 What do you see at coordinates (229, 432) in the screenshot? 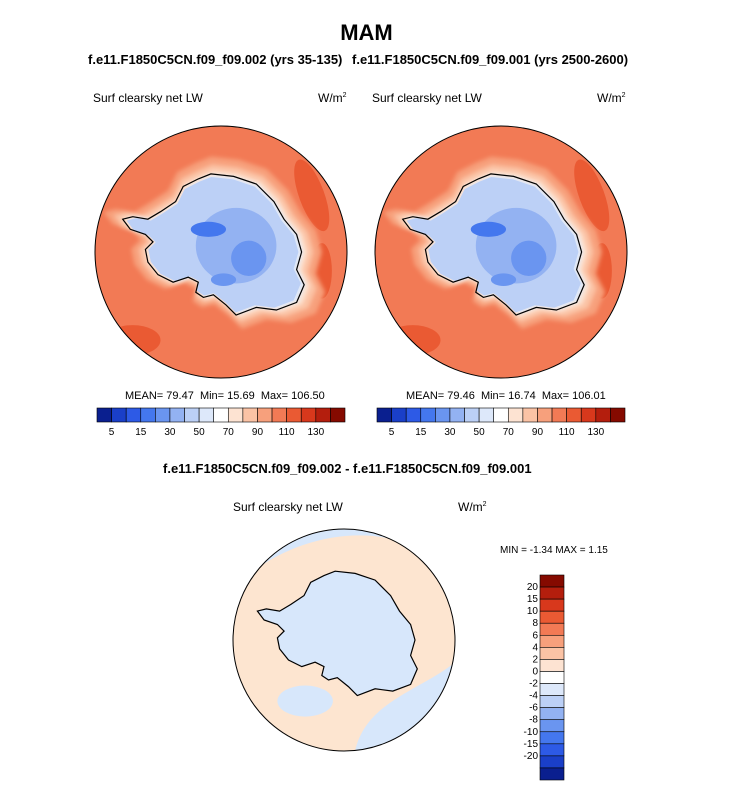
I see `colorbar-1-tick-label: 70` at bounding box center [229, 432].